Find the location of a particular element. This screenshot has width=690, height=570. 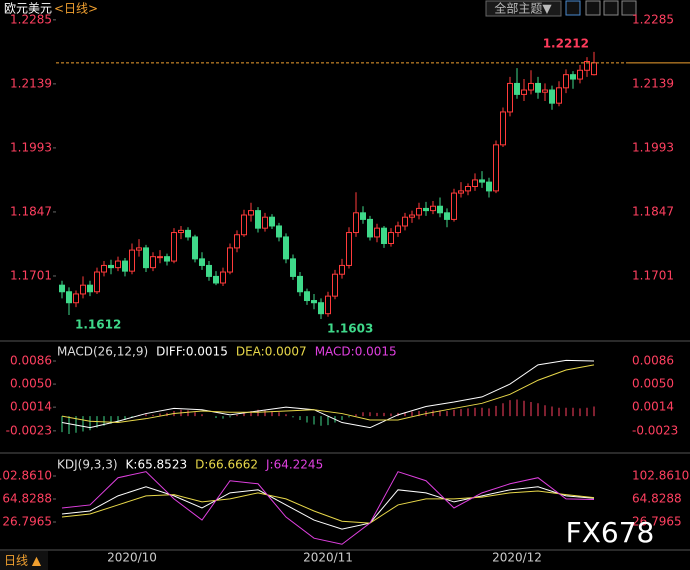

y-tick-label: 1.1701 is located at coordinates (31, 275).